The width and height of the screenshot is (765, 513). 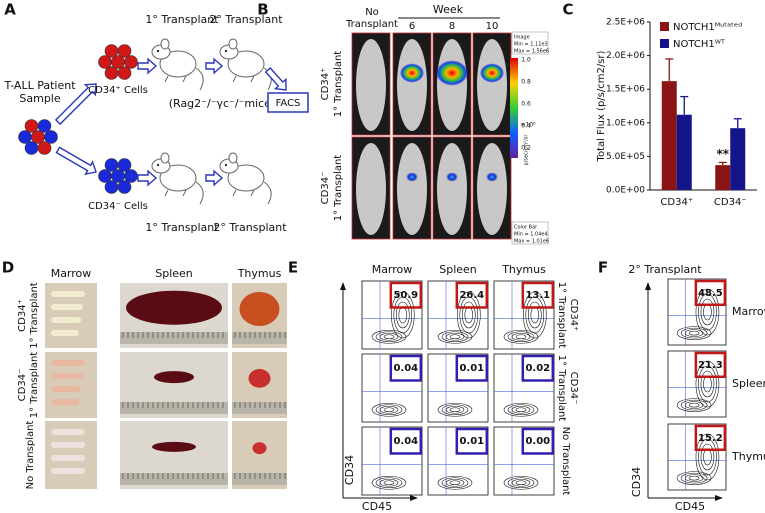 I want to click on legend-label: NOTCH1ᴹᵘᵗᵃᵗᵉᵈ, so click(x=707, y=27).